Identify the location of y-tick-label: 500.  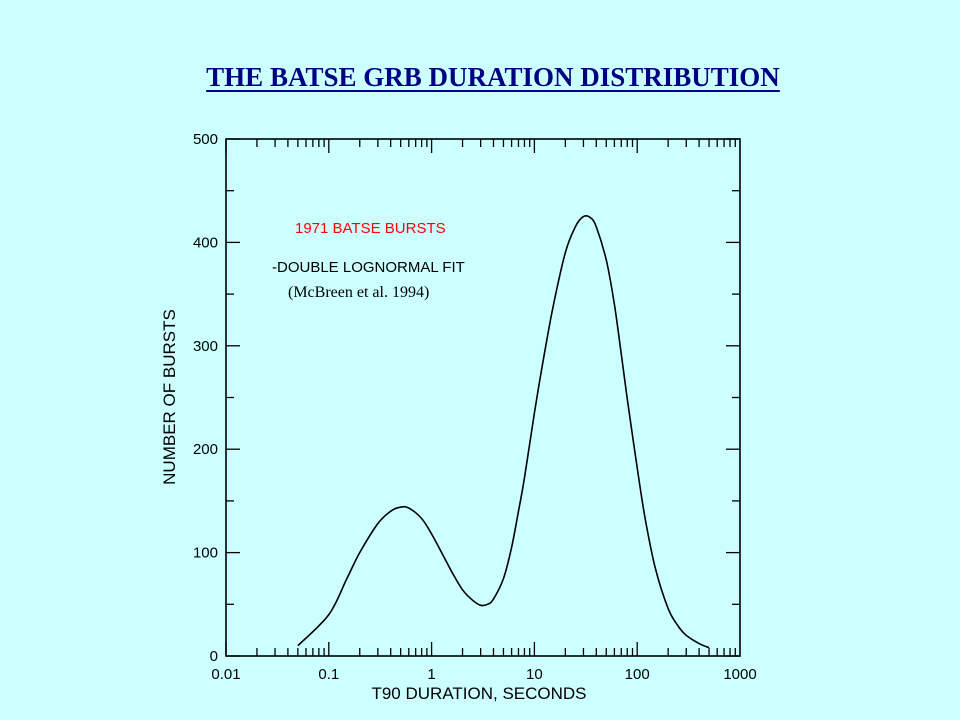
(205, 139).